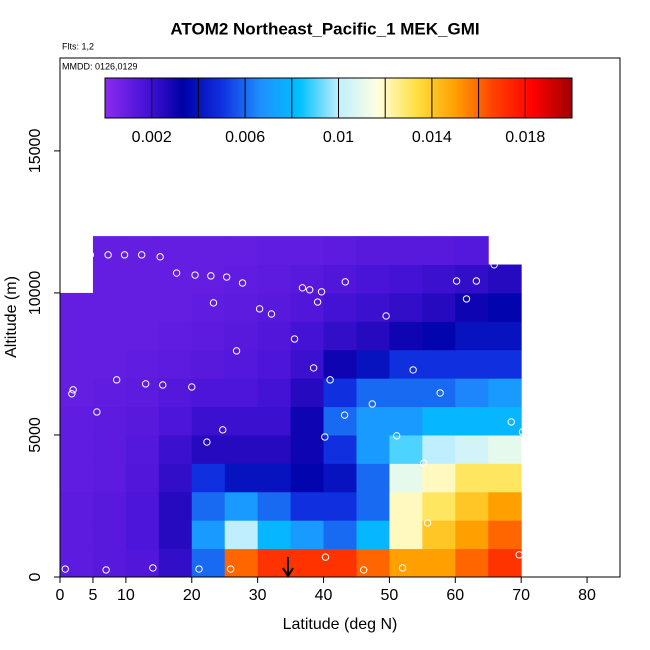 This screenshot has width=650, height=650. I want to click on y-tick-label: 5000, so click(35, 435).